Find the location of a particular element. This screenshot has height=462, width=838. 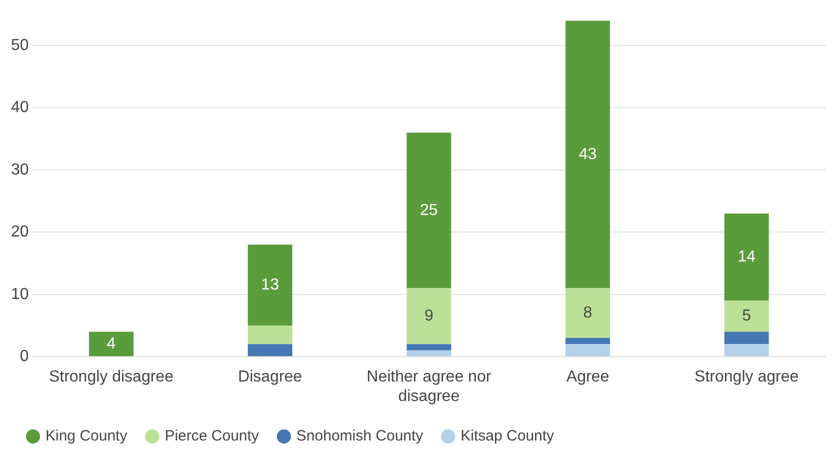

x-tick-label: Disagree is located at coordinates (270, 377).